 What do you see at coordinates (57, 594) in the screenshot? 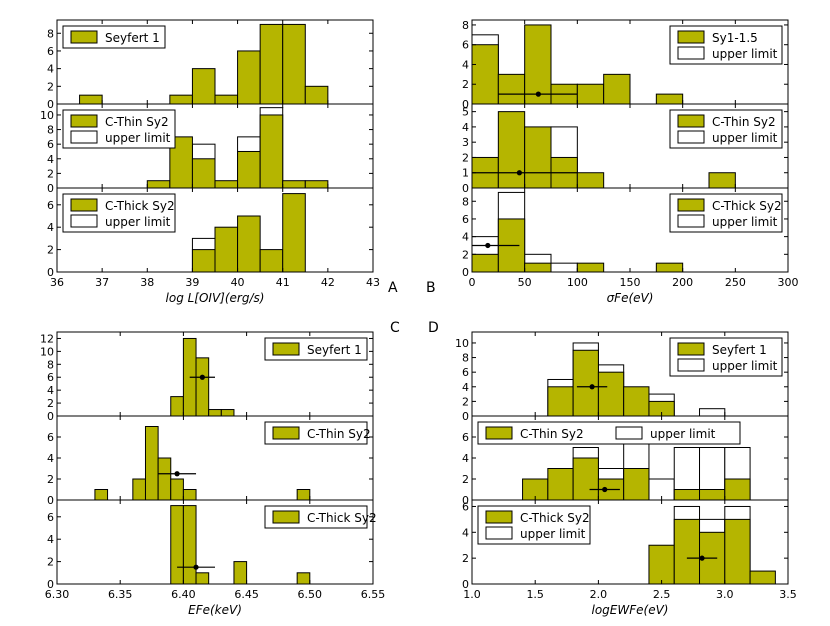
I see `x-tick-label: 6.30` at bounding box center [57, 594].